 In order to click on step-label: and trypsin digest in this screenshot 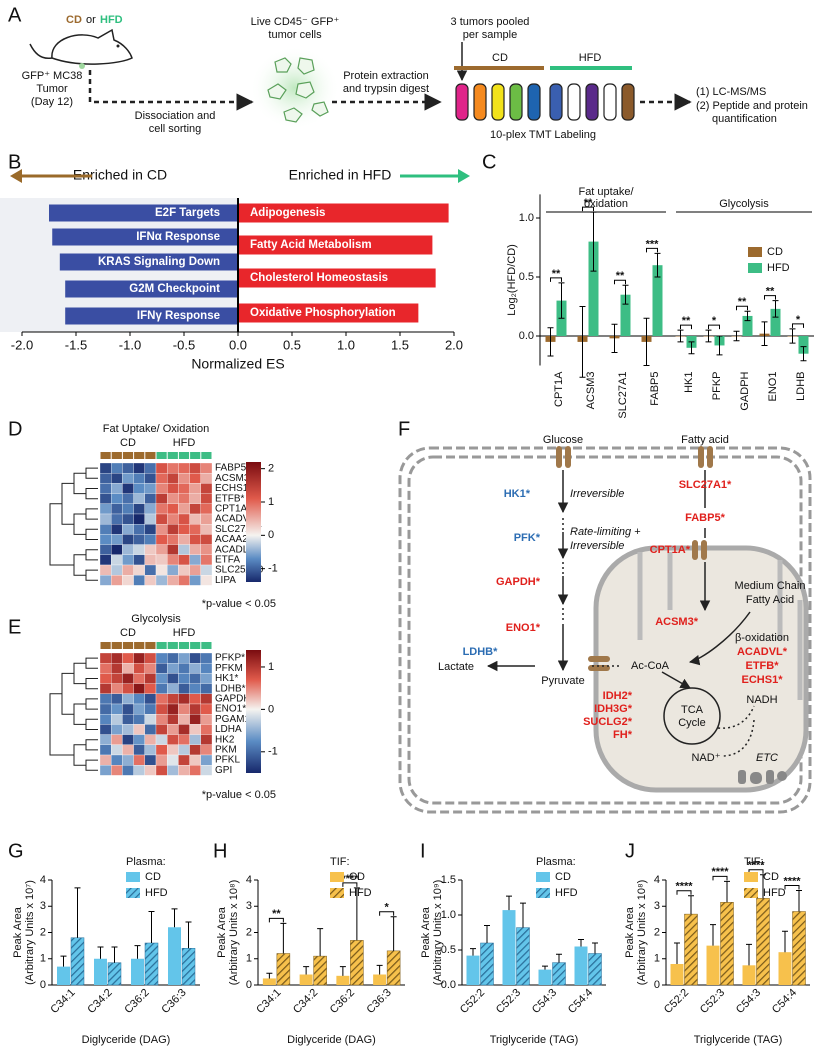, I will do `click(386, 89)`.